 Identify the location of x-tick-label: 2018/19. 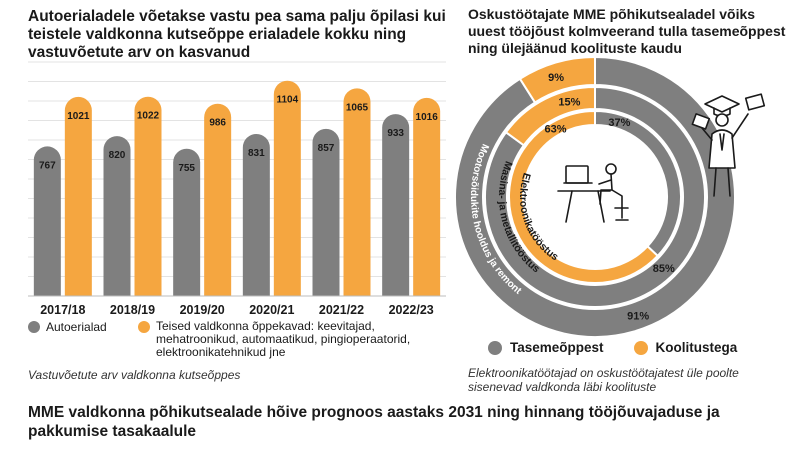
(132, 310).